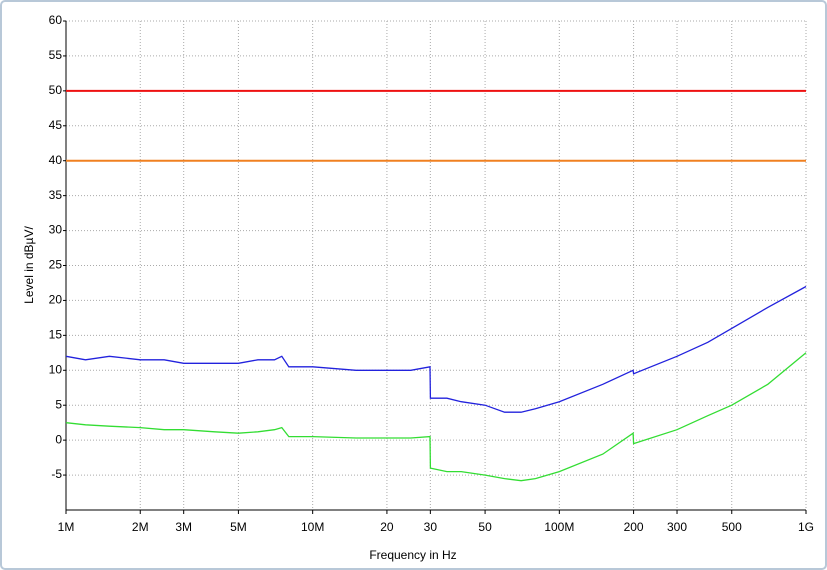 This screenshot has width=827, height=570. What do you see at coordinates (431, 527) in the screenshot?
I see `x-tick-label: 30` at bounding box center [431, 527].